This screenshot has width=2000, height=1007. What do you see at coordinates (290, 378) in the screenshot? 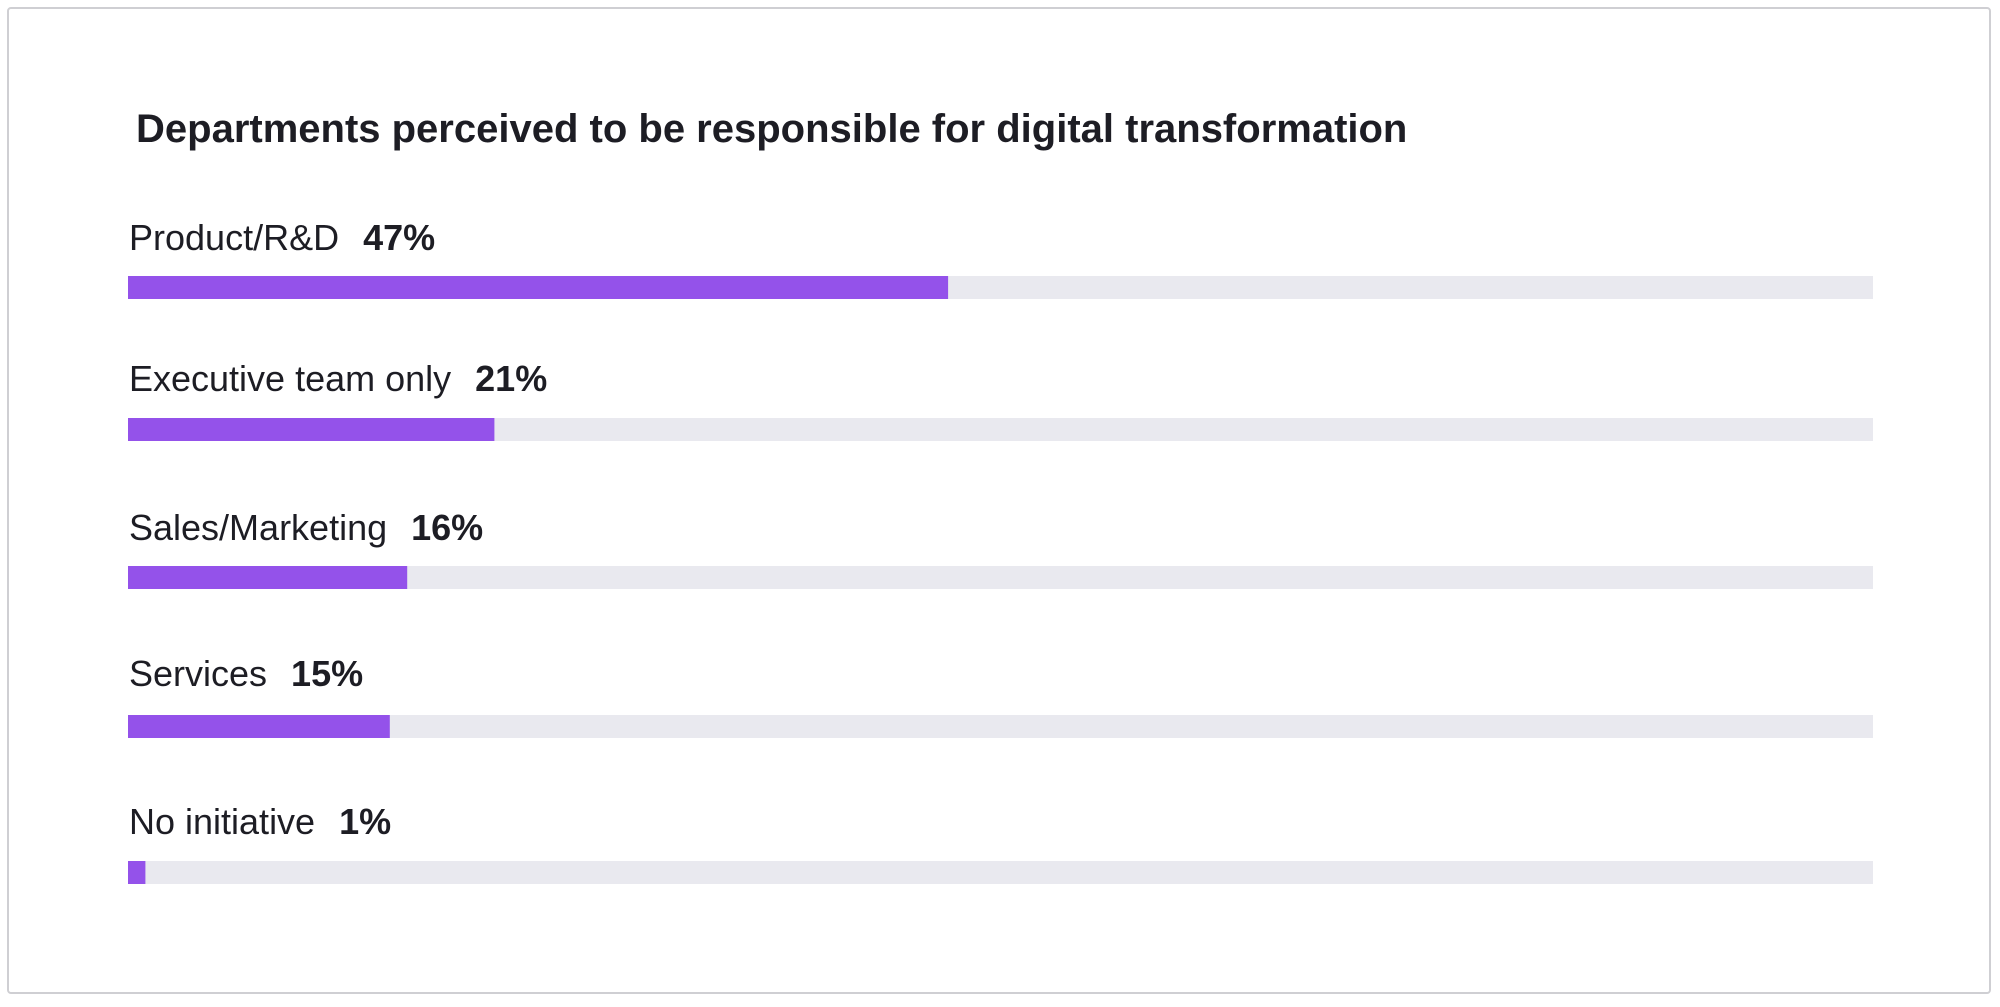
I see `category-label: Executive team only` at bounding box center [290, 378].